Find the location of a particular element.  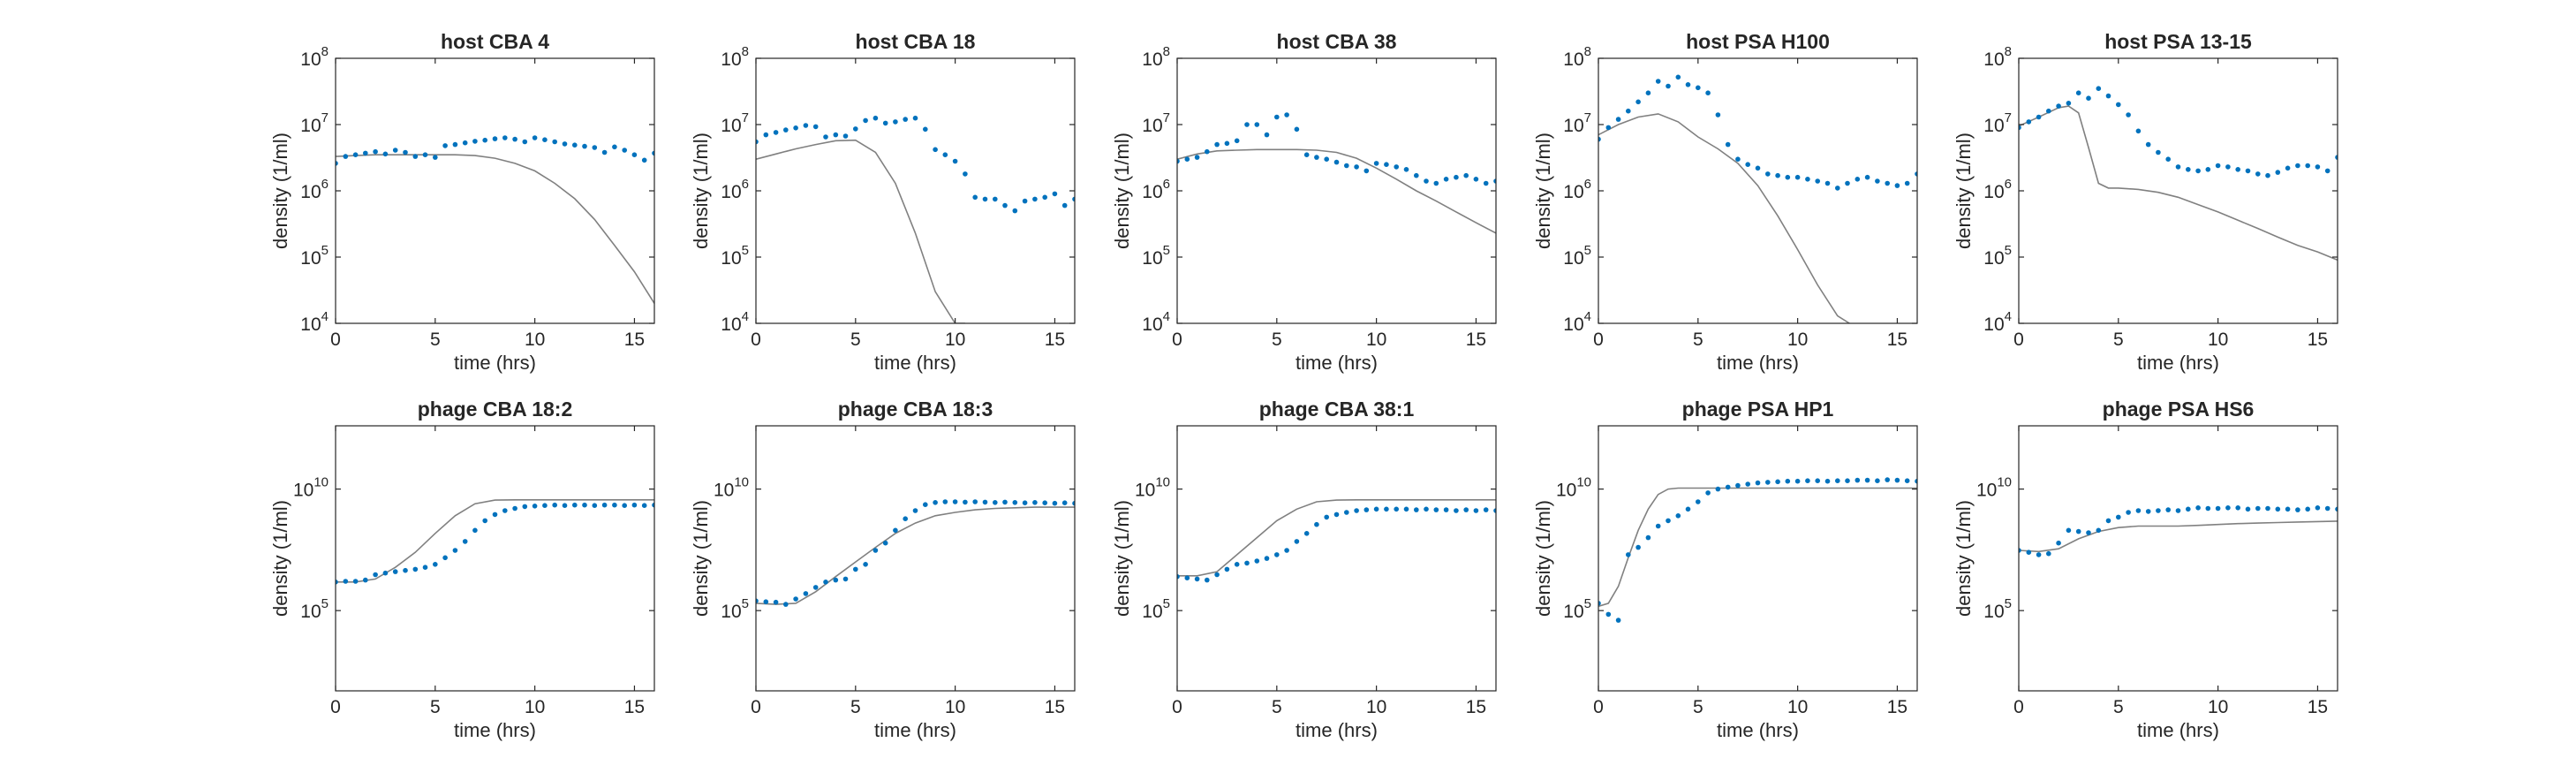

subplot-title: host PSA 13-15 is located at coordinates (2178, 41).